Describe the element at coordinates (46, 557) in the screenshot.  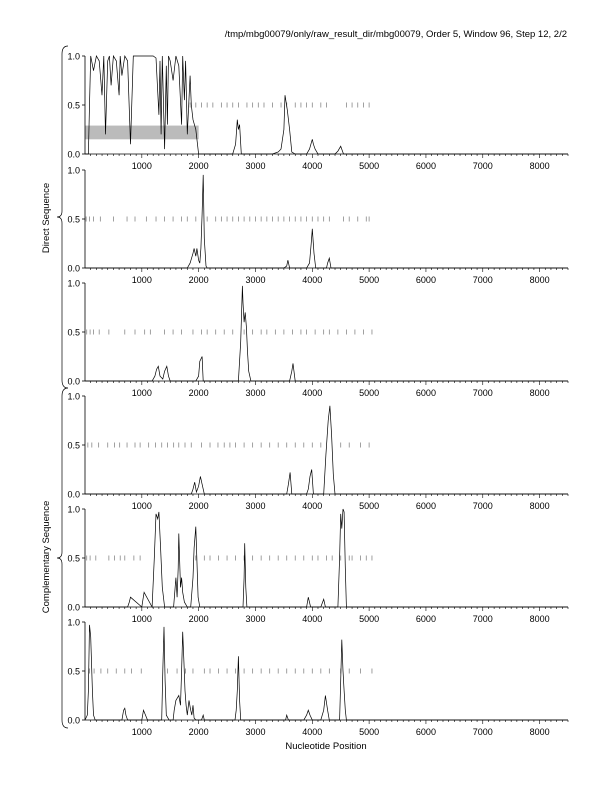
I see `group-label-complementary: Complementary Sequence` at that location.